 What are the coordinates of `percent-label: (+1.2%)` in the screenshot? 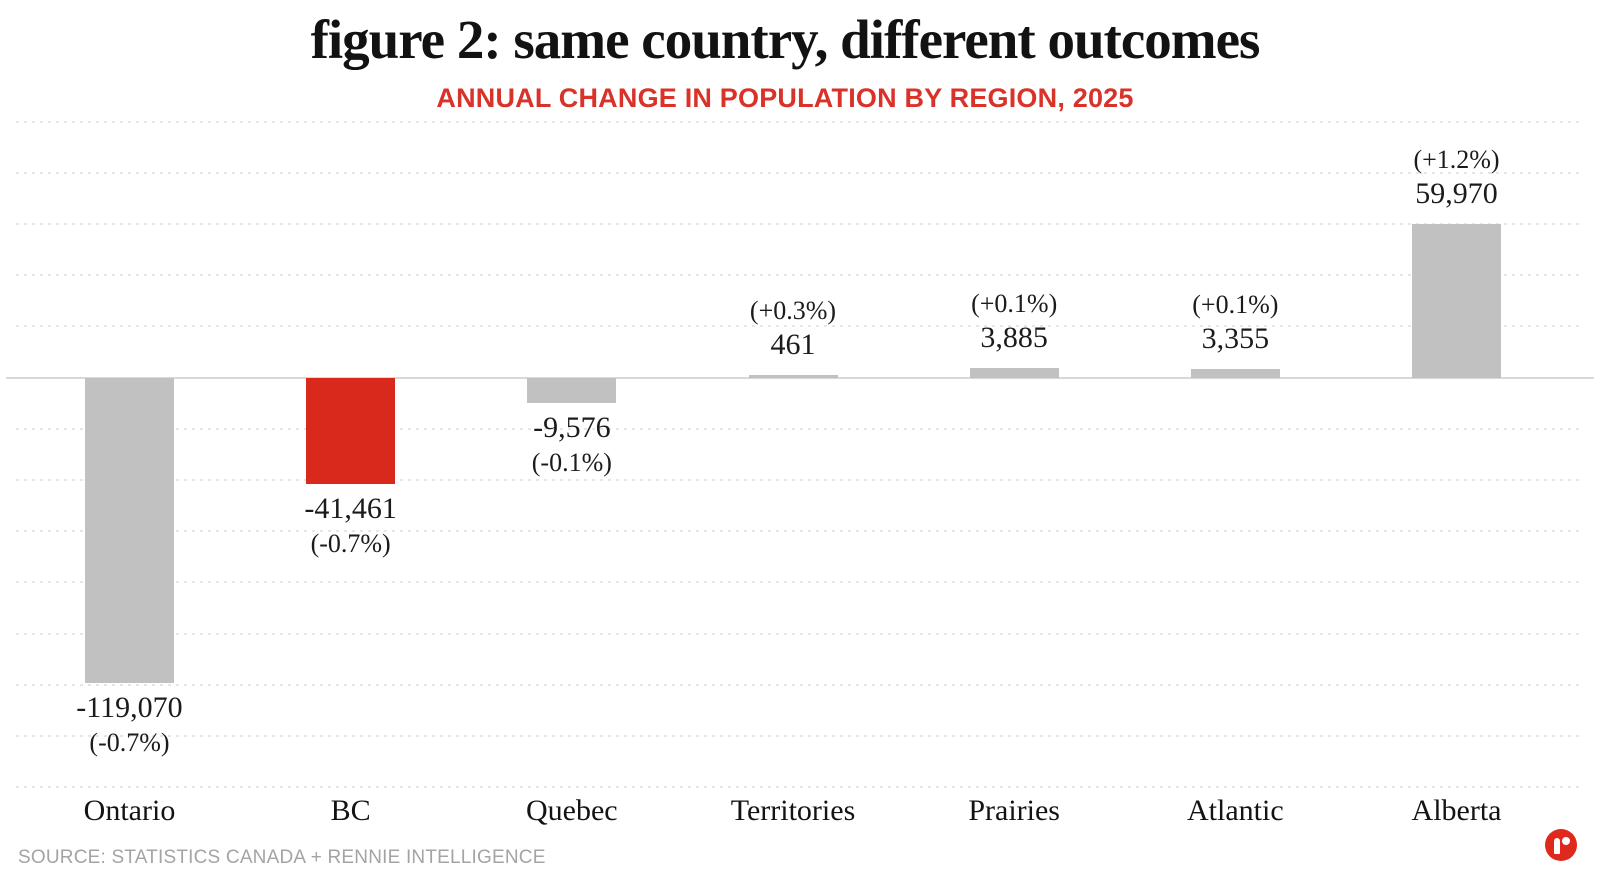 It's located at (1456, 159).